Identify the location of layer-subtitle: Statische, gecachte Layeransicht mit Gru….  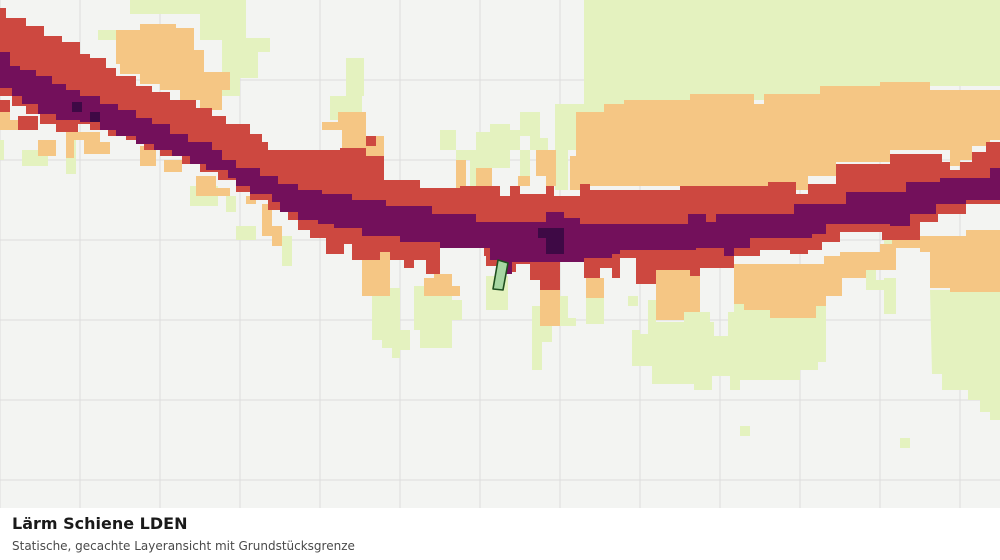
(183, 546).